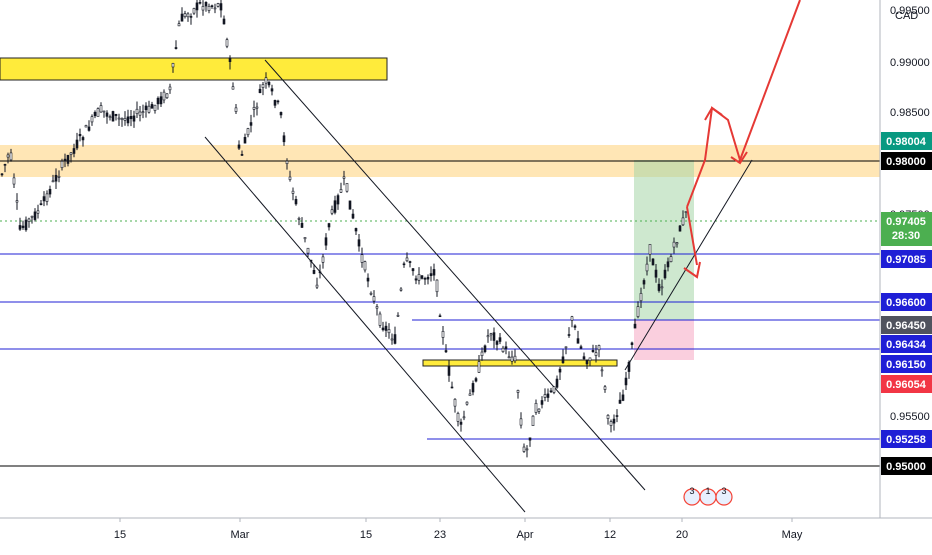 The height and width of the screenshot is (555, 932). What do you see at coordinates (724, 497) in the screenshot?
I see `event-badge-icon` at bounding box center [724, 497].